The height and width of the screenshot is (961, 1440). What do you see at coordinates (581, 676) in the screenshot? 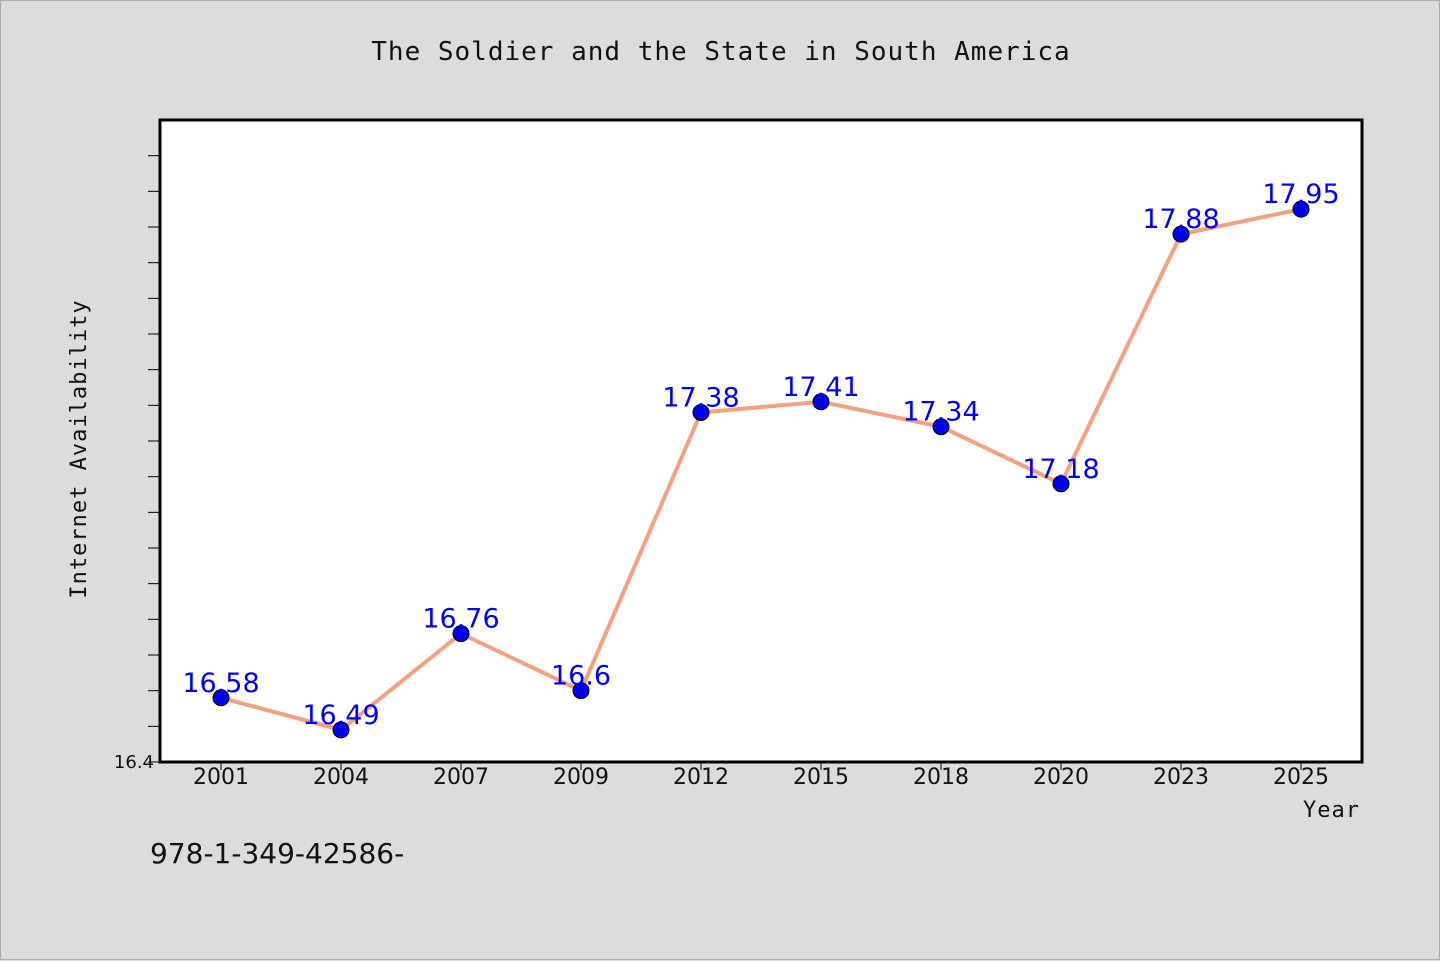
I see `data-label: 16.6` at bounding box center [581, 676].